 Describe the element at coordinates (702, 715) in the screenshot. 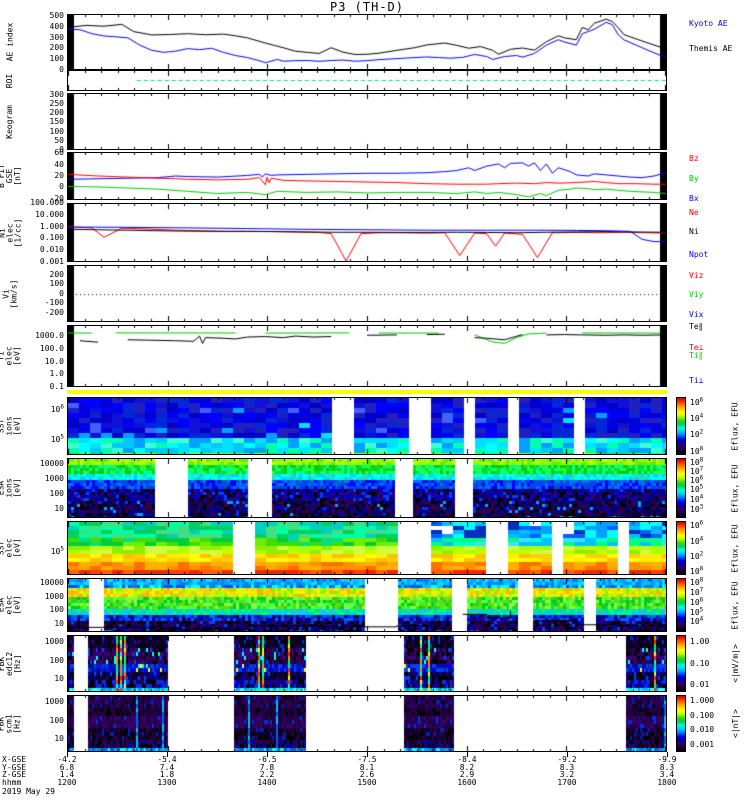

I see `fbk_scm1-colorbar-tick-1: 0.100` at that location.